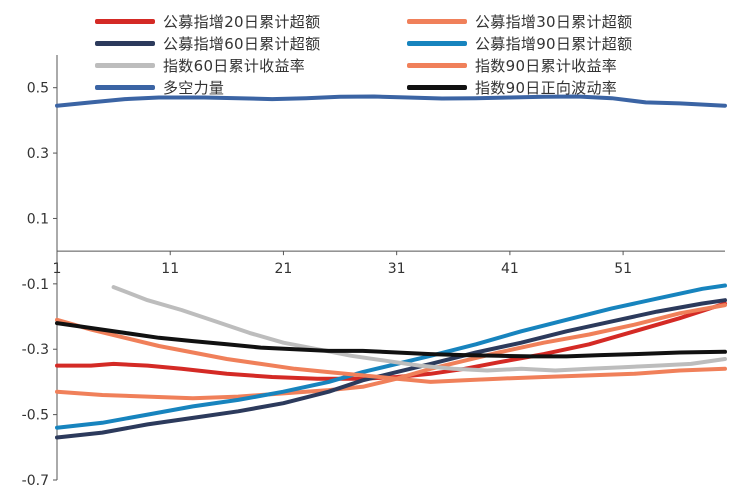 The image size is (735, 501). Describe the element at coordinates (38, 154) in the screenshot. I see `y-tick-label: 0.3` at that location.